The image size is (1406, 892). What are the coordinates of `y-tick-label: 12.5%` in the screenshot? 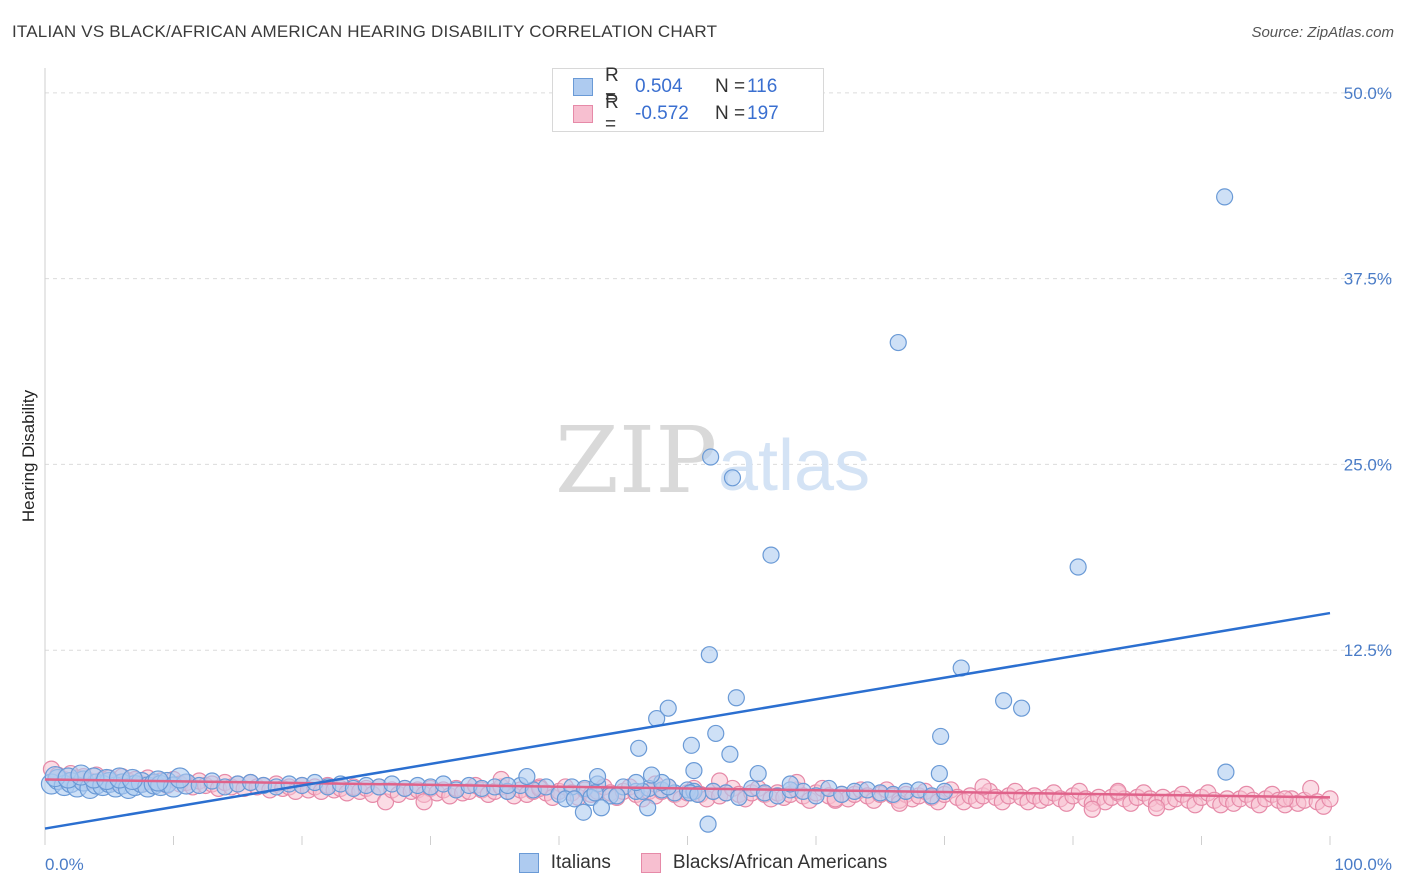 It's located at (1368, 650).